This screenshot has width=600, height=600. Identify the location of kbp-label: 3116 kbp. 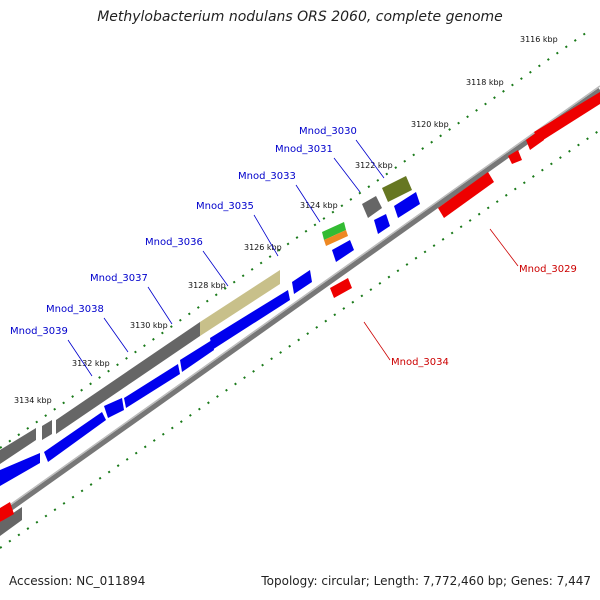
(539, 39).